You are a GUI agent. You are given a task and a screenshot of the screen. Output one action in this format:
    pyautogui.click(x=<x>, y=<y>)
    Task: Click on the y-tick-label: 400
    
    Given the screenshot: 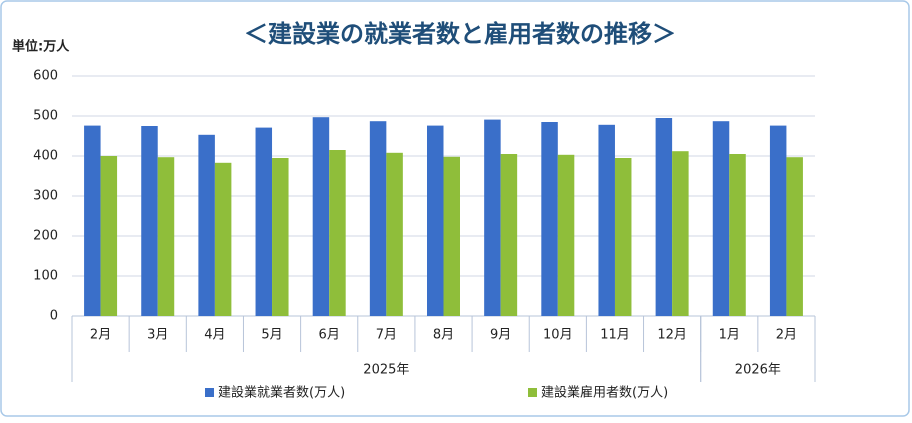 What is the action you would take?
    pyautogui.click(x=45, y=156)
    